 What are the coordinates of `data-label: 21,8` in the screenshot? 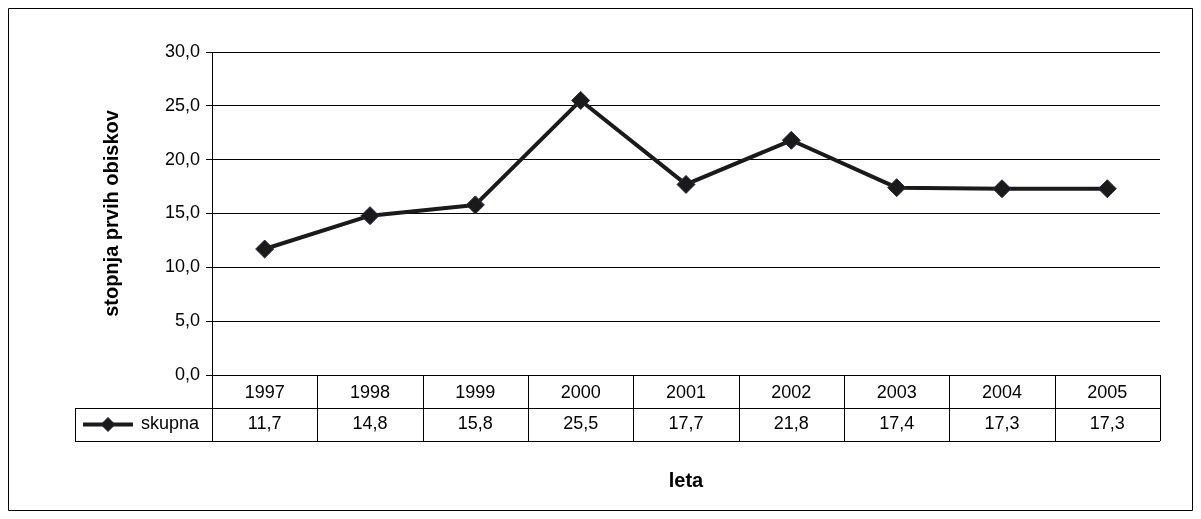 It's located at (791, 423).